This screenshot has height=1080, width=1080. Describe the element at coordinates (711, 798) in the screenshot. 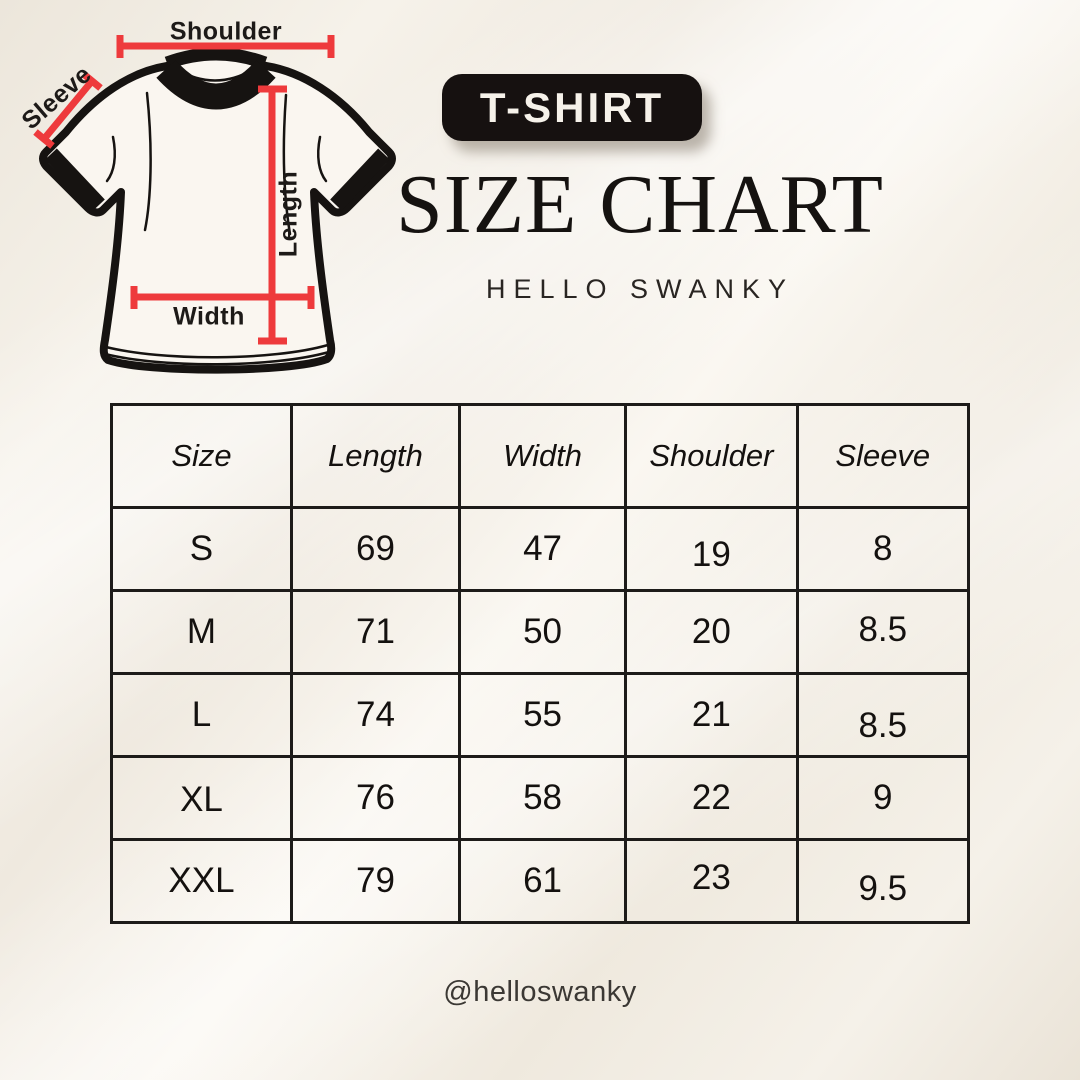

I see `cell-shoulder: 22` at that location.